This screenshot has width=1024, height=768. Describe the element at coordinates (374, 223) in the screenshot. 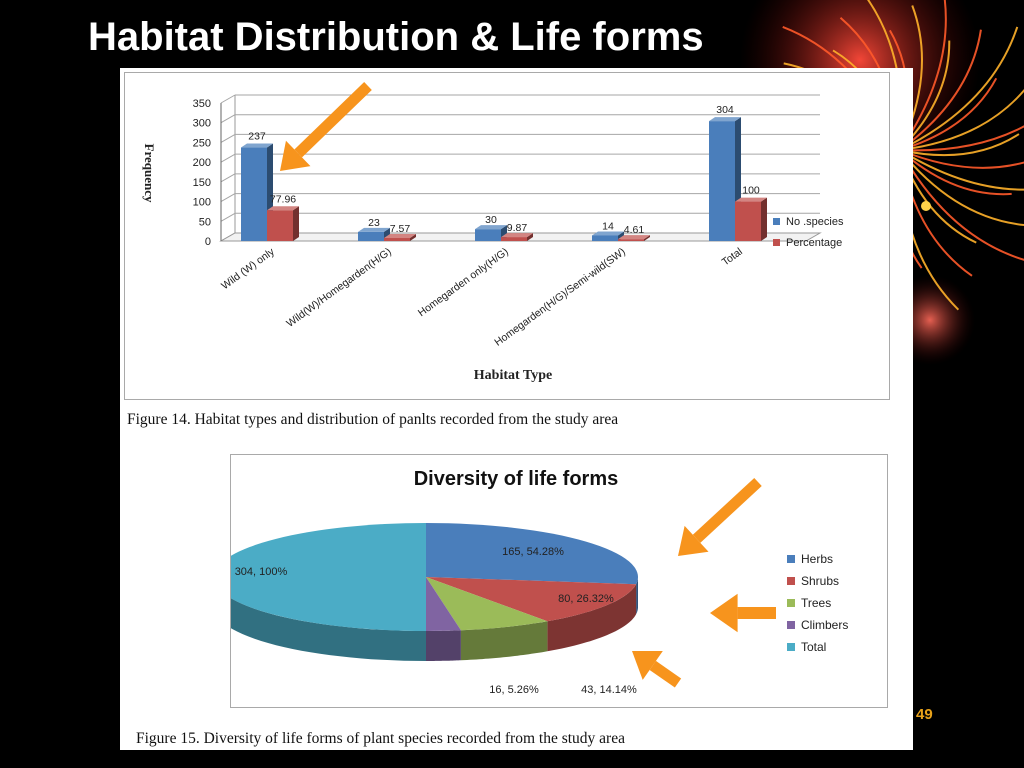

I see `data-label: 23` at that location.